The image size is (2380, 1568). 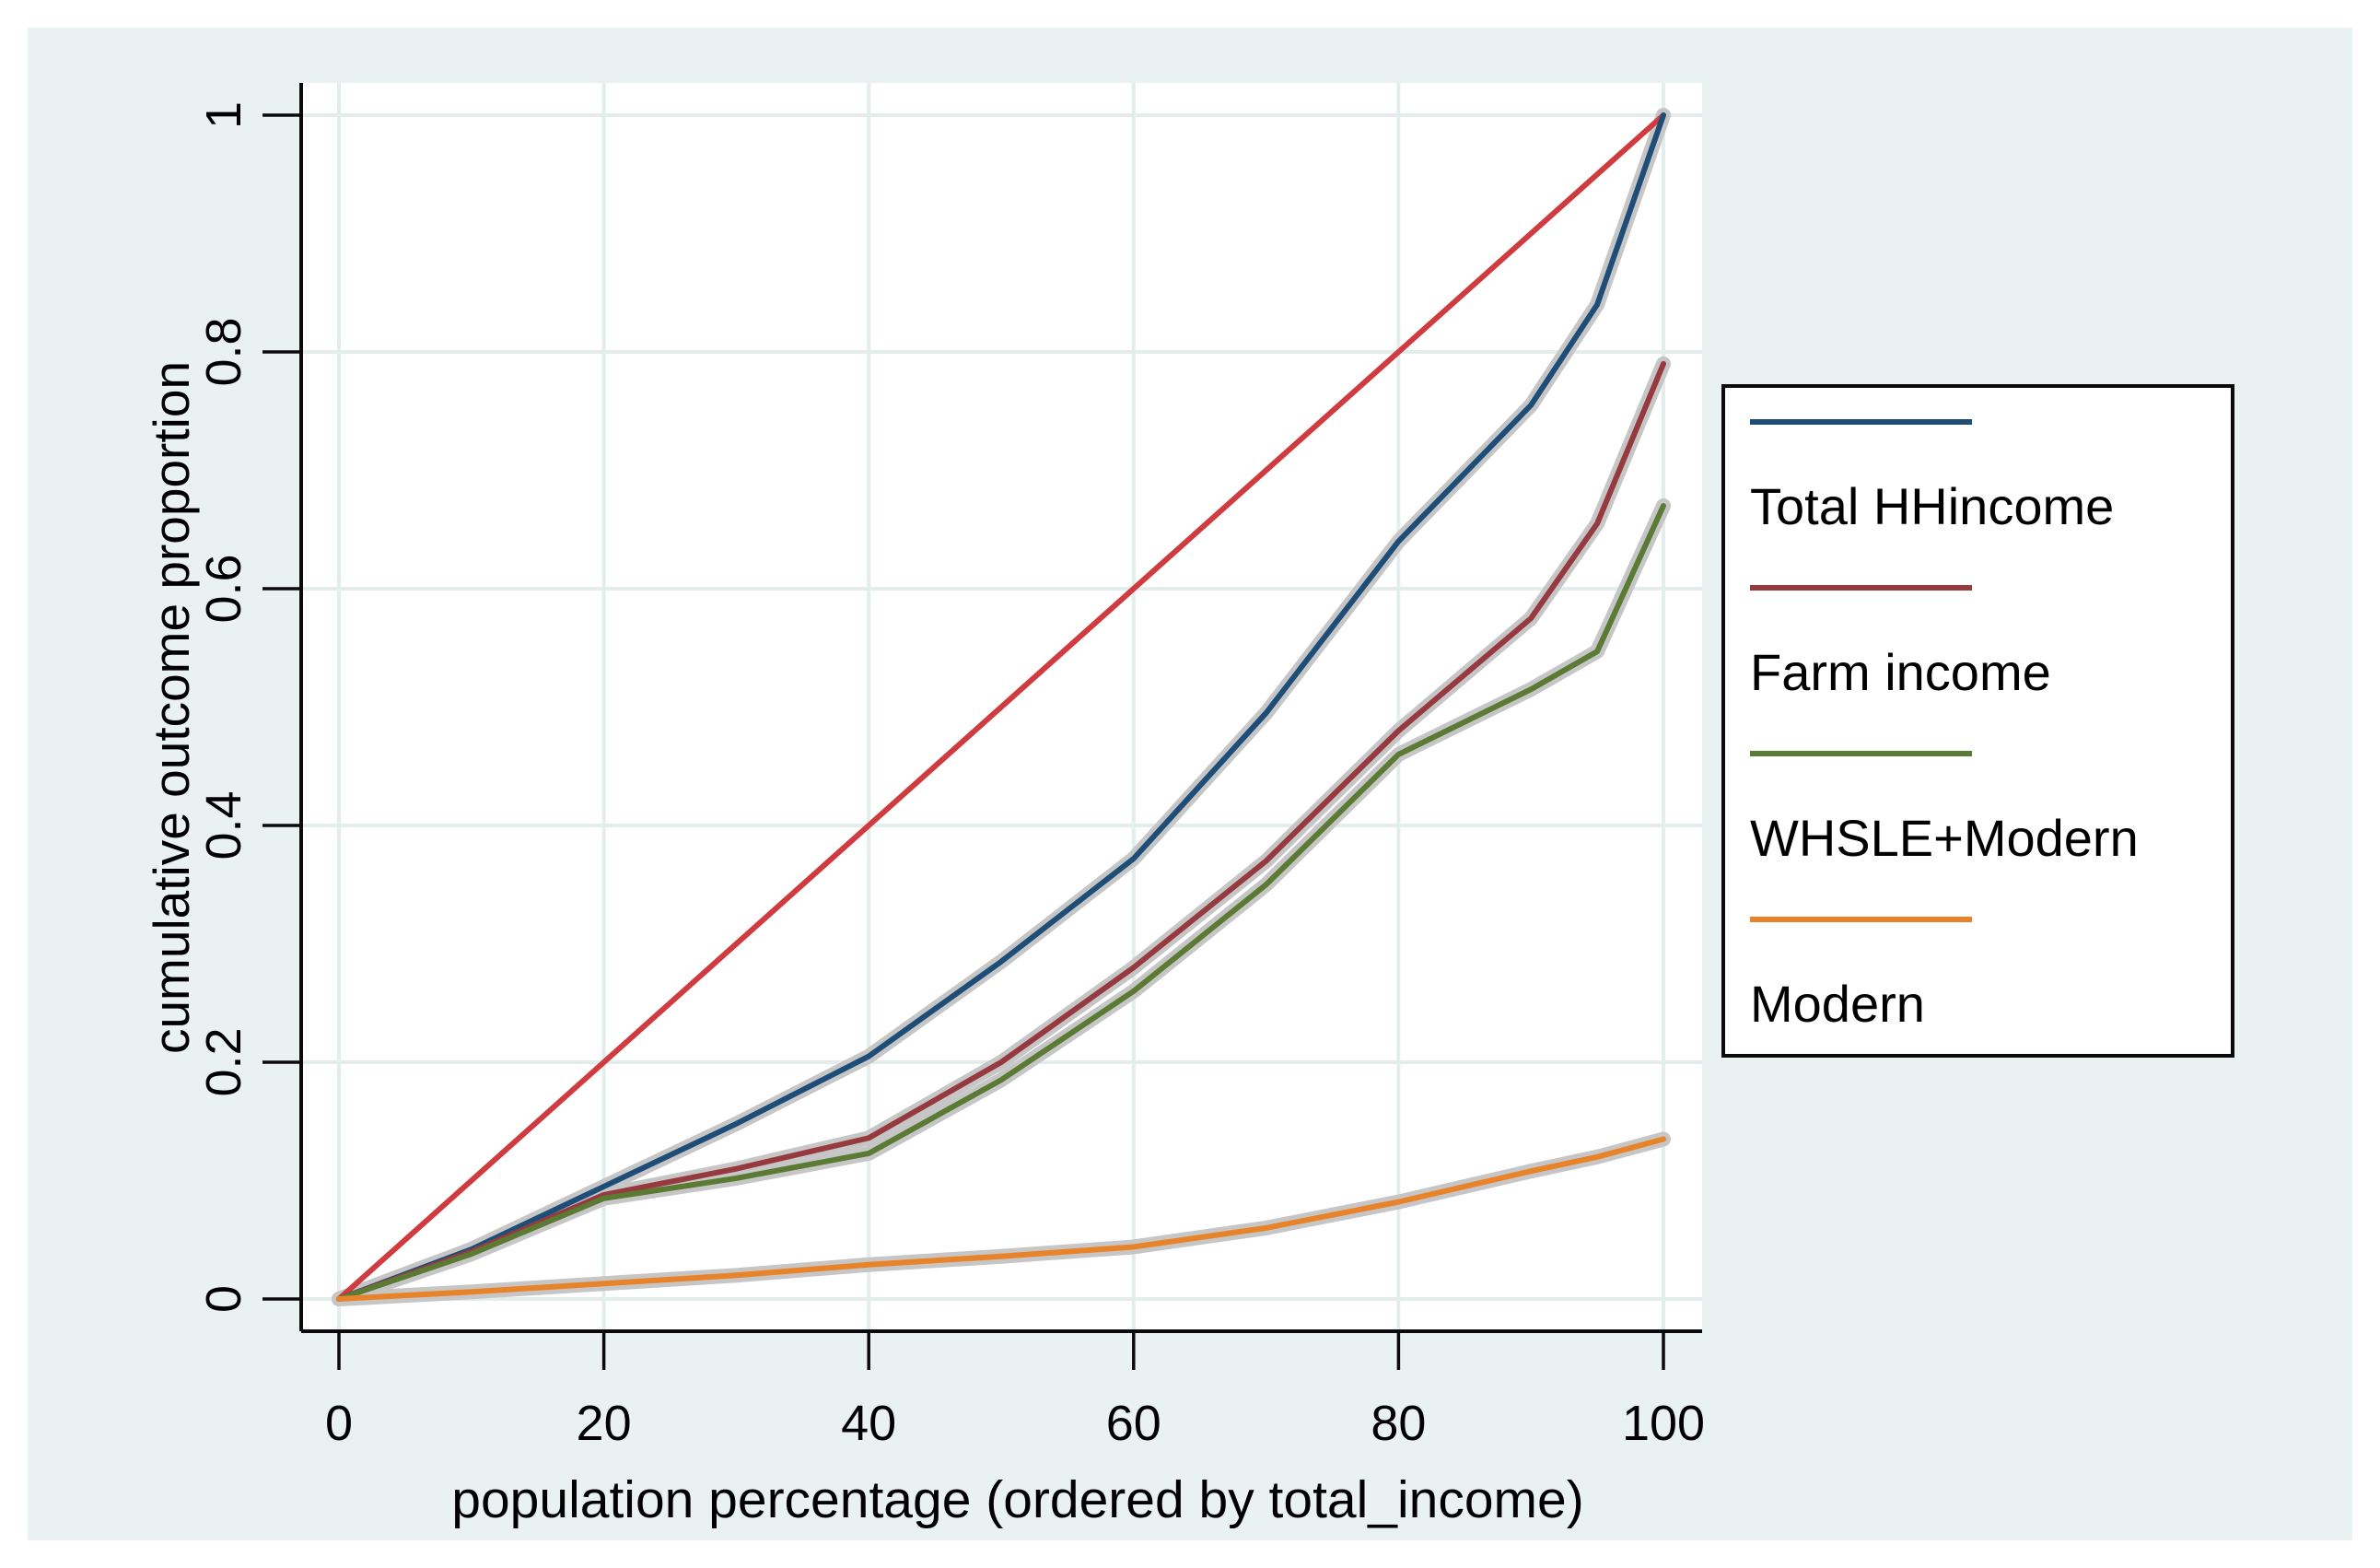 I want to click on legend-label: Farm income, so click(x=1900, y=672).